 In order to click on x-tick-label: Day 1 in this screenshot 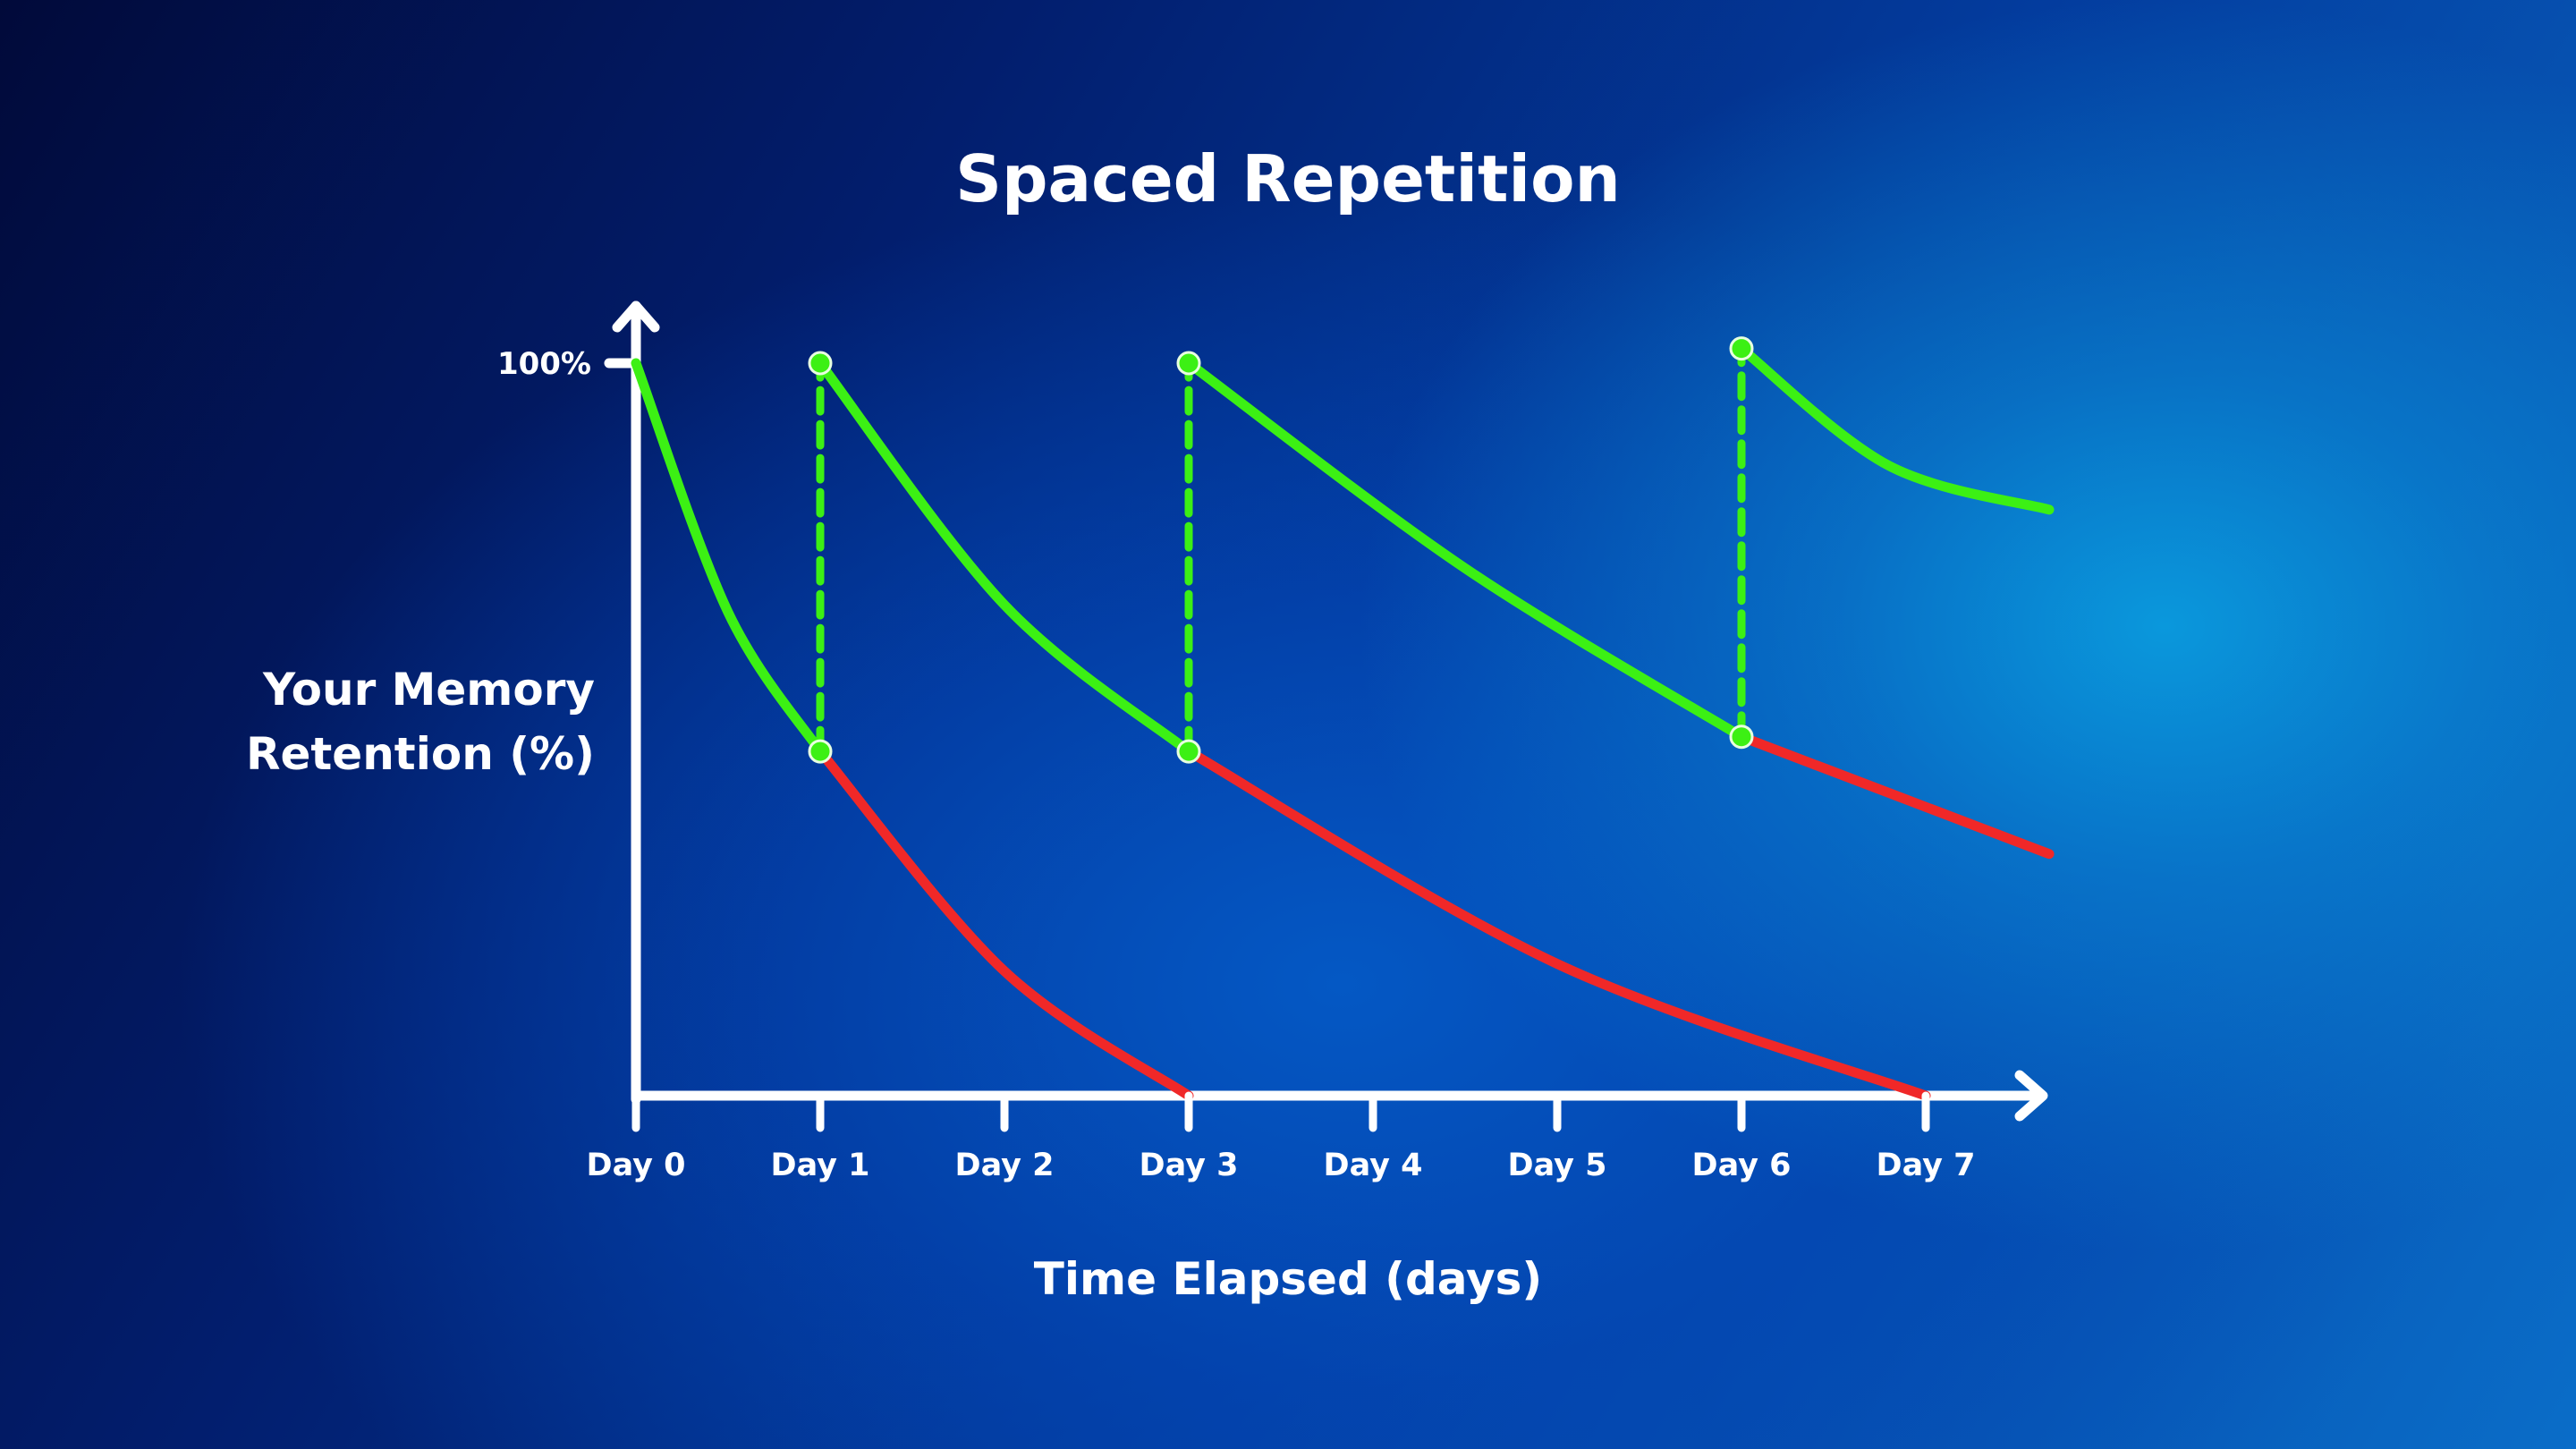, I will do `click(820, 1165)`.